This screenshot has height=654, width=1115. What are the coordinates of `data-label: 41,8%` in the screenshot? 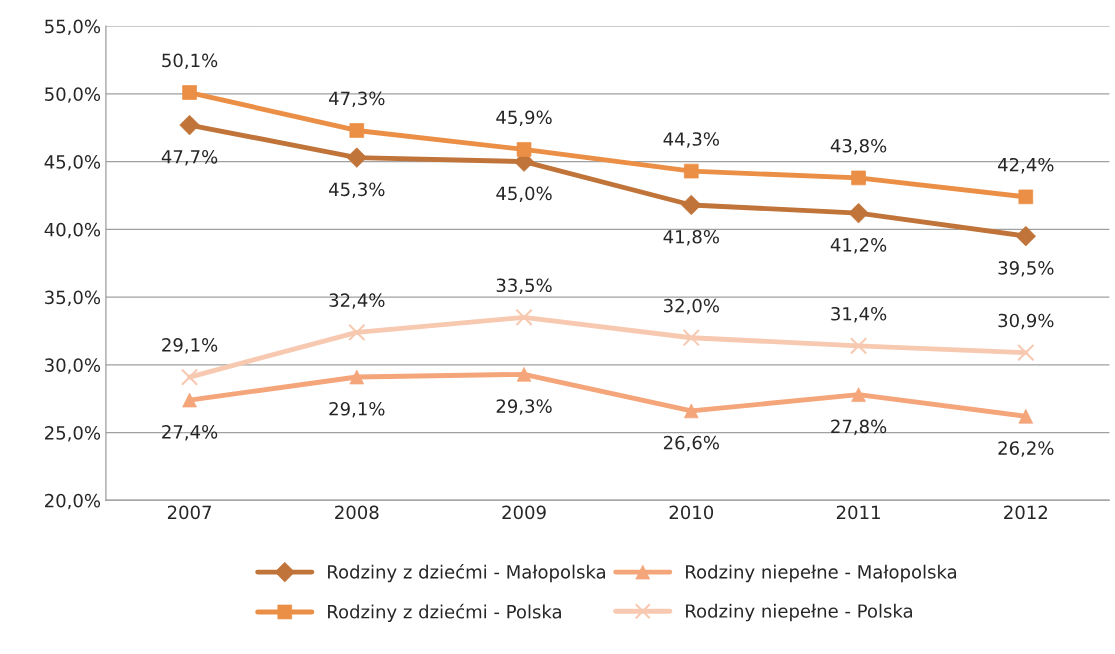 It's located at (691, 237).